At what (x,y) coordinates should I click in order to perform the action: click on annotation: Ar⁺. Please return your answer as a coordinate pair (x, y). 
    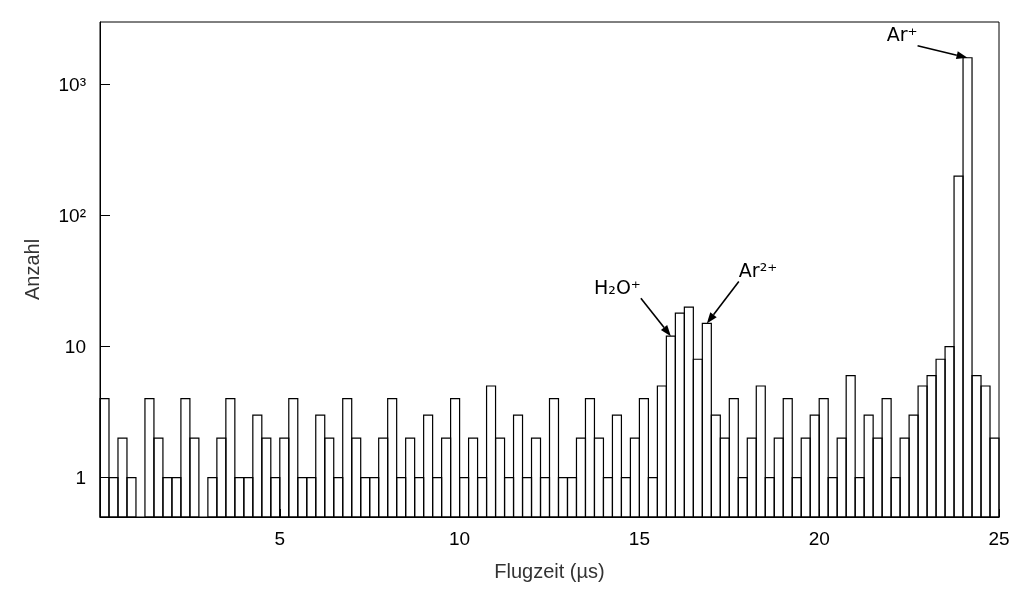
    Looking at the image, I should click on (902, 34).